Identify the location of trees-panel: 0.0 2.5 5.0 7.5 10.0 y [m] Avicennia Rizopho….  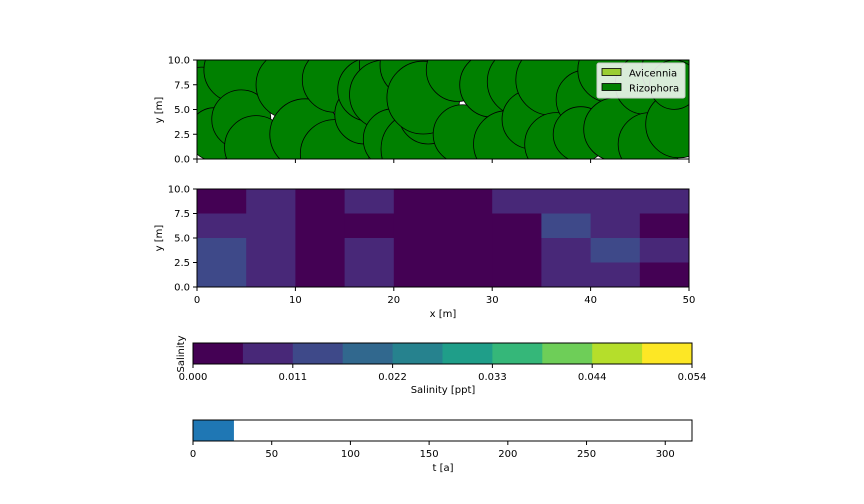
(422, 111).